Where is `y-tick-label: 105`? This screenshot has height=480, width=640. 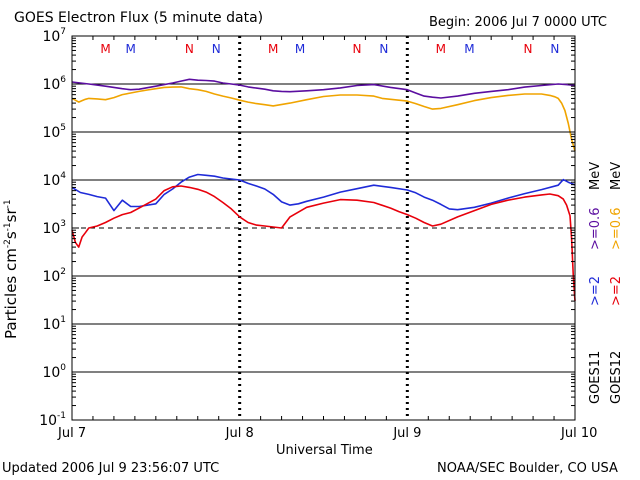
y-tick-label: 105 is located at coordinates (54, 132).